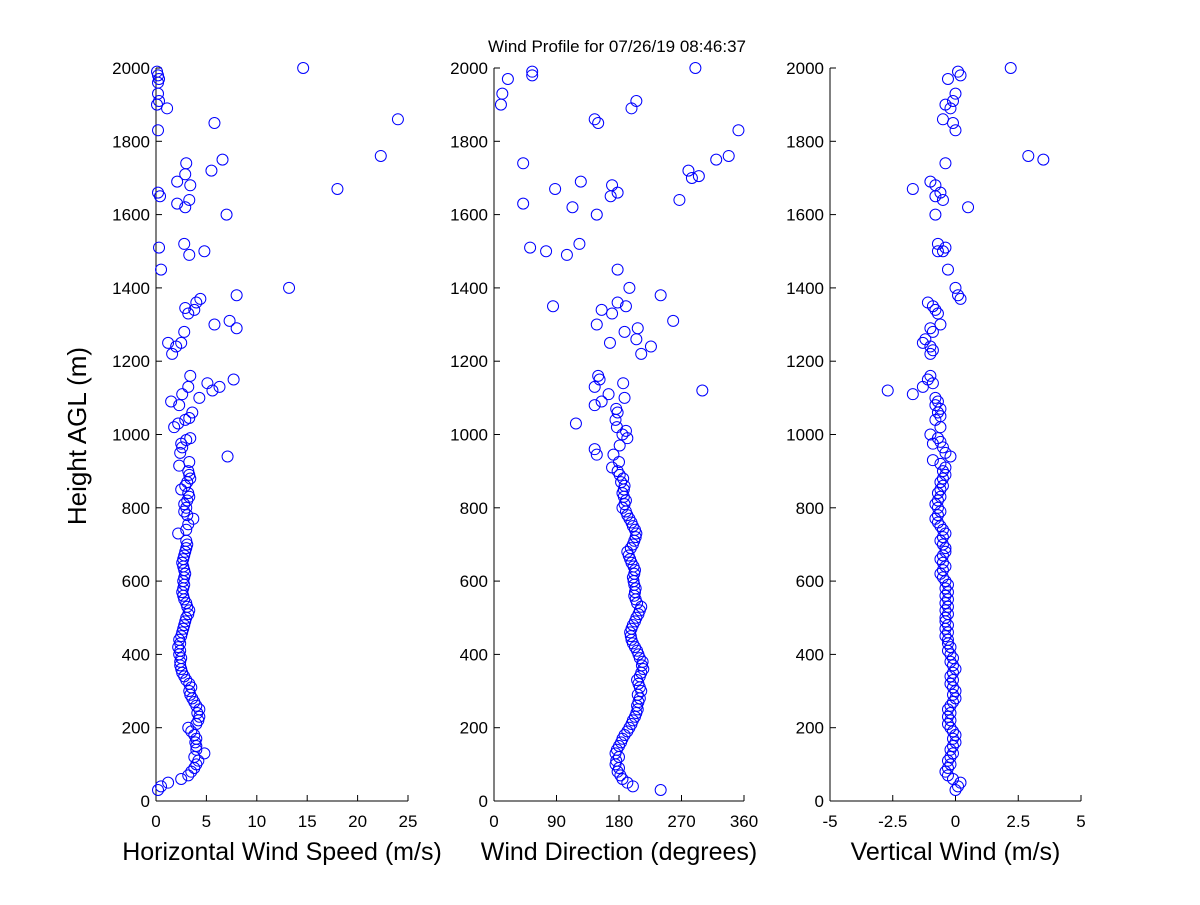  Describe the element at coordinates (131, 288) in the screenshot. I see `y-tick-label: 1400` at that location.